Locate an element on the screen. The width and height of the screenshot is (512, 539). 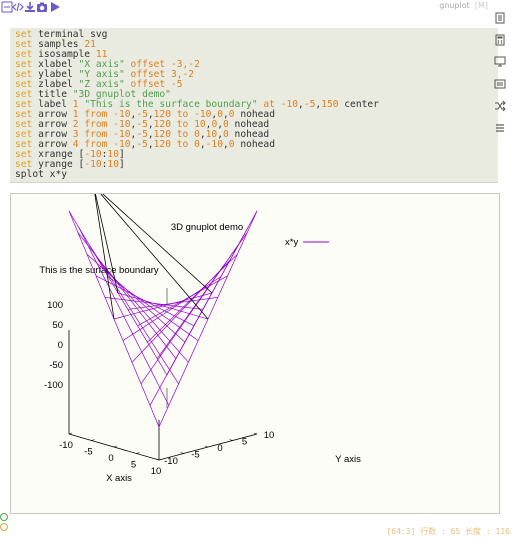
x-tick-label: 5 is located at coordinates (133, 465).